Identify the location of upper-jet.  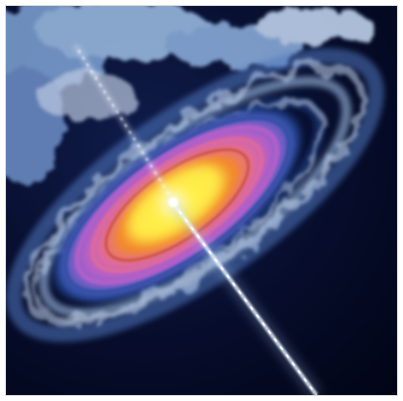
(124, 123).